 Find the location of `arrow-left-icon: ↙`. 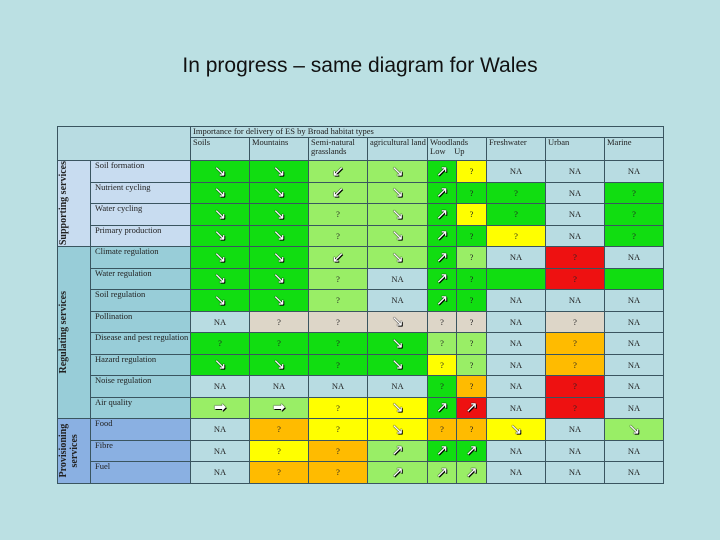

arrow-left-icon: ↙ is located at coordinates (338, 256).